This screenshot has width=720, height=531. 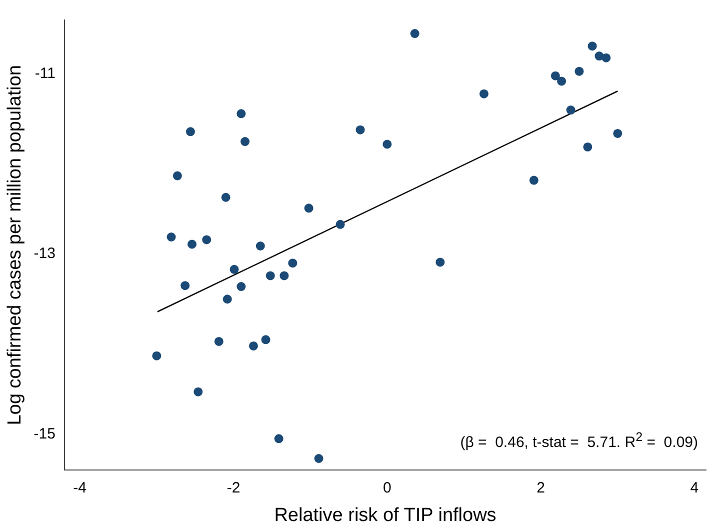 What do you see at coordinates (80, 487) in the screenshot?
I see `x-tick-label: -4` at bounding box center [80, 487].